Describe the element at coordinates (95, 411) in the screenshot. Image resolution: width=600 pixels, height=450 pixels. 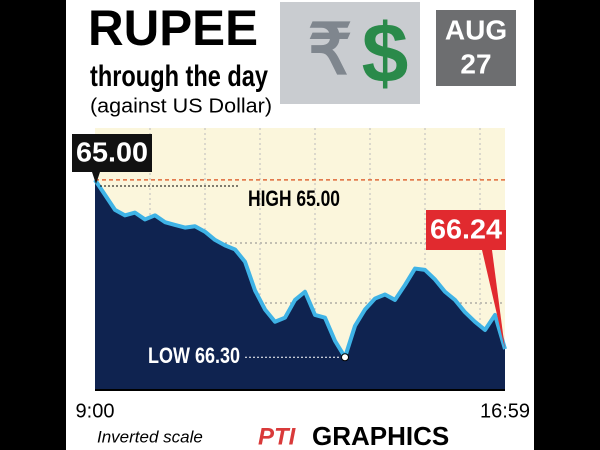
I see `x-tick-label: 9:00` at that location.